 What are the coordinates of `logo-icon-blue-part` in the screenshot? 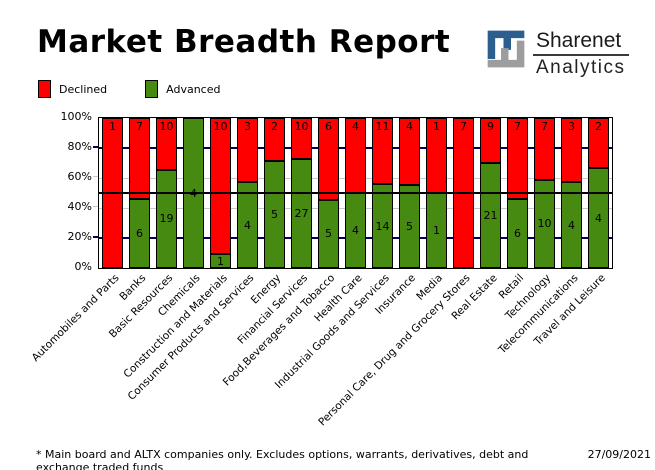 It's located at (506, 44).